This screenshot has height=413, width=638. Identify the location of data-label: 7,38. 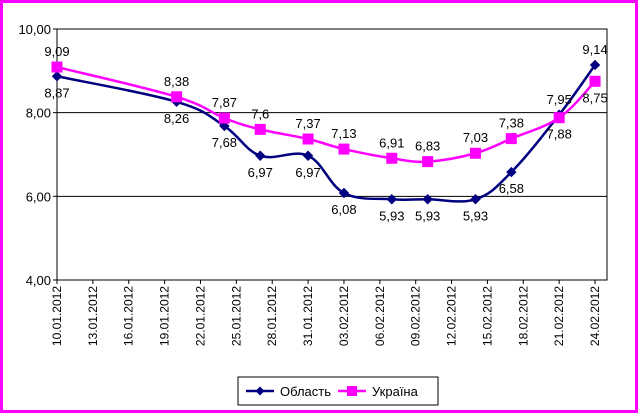
(511, 123).